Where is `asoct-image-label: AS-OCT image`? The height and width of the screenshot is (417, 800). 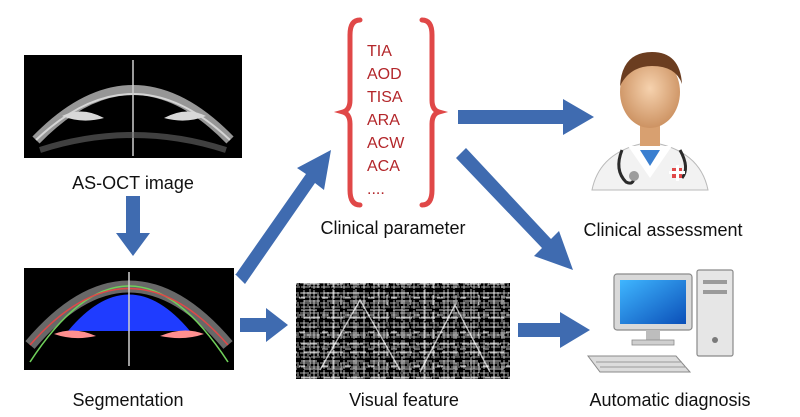
asoct-image-label: AS-OCT image is located at coordinates (133, 183).